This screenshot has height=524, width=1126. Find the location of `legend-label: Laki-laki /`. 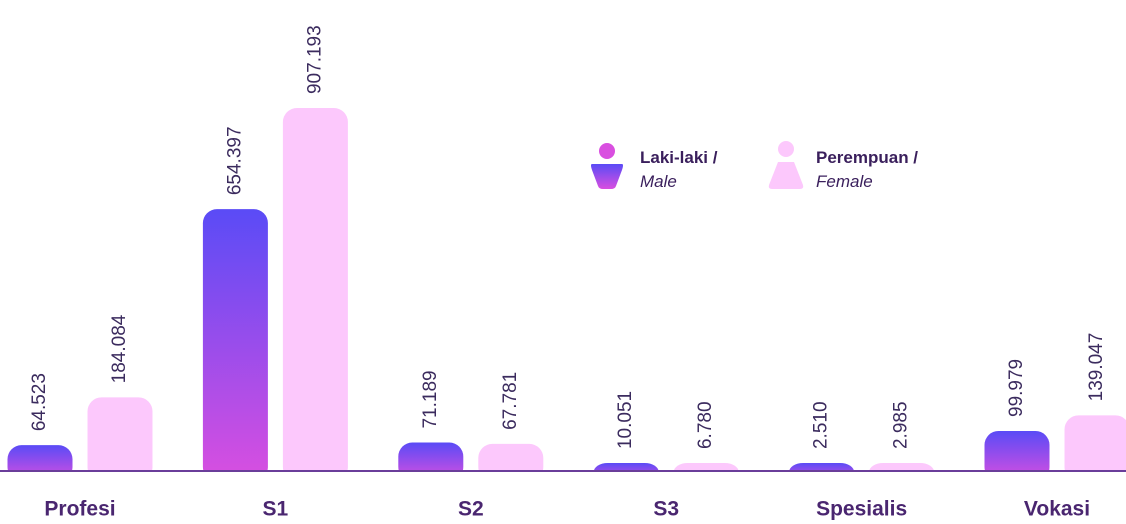

legend-label: Laki-laki / is located at coordinates (679, 157).